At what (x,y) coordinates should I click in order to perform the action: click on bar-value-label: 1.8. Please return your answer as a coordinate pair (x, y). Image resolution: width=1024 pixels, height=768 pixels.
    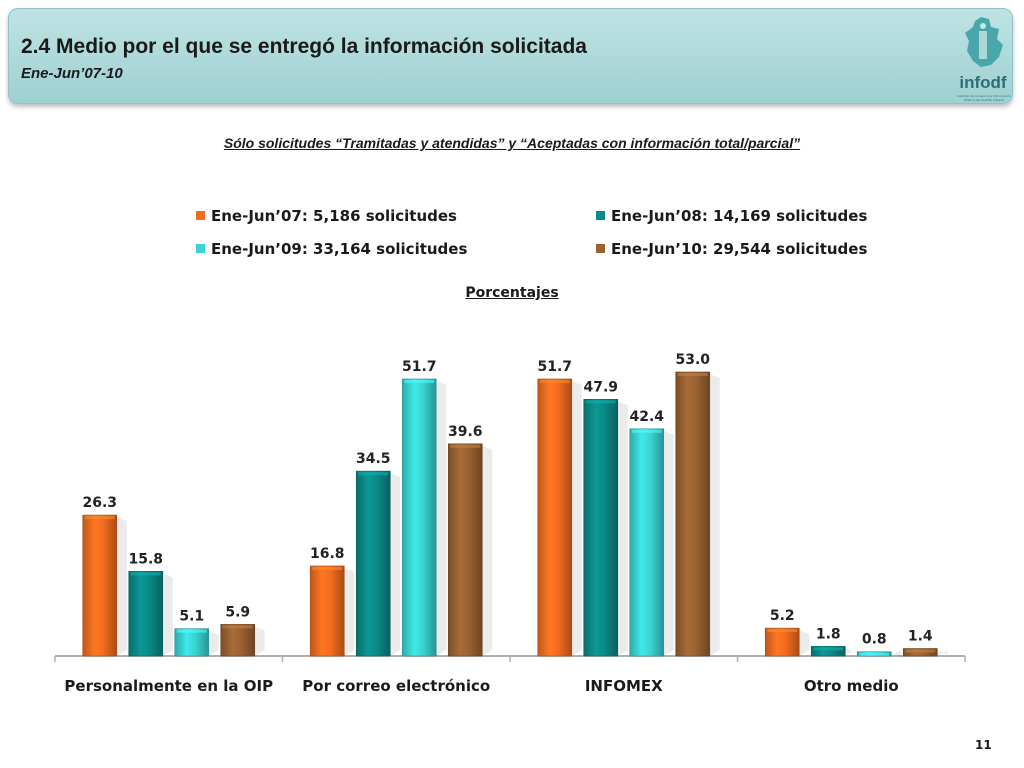
    Looking at the image, I should click on (828, 634).